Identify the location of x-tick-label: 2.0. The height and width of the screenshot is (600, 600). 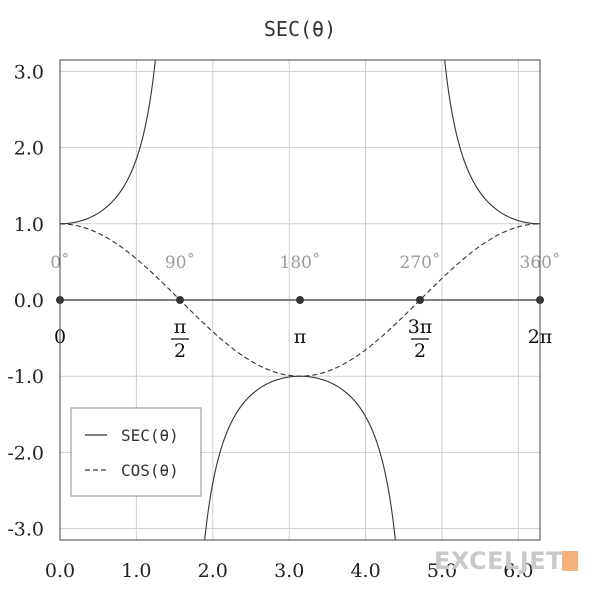
(213, 571).